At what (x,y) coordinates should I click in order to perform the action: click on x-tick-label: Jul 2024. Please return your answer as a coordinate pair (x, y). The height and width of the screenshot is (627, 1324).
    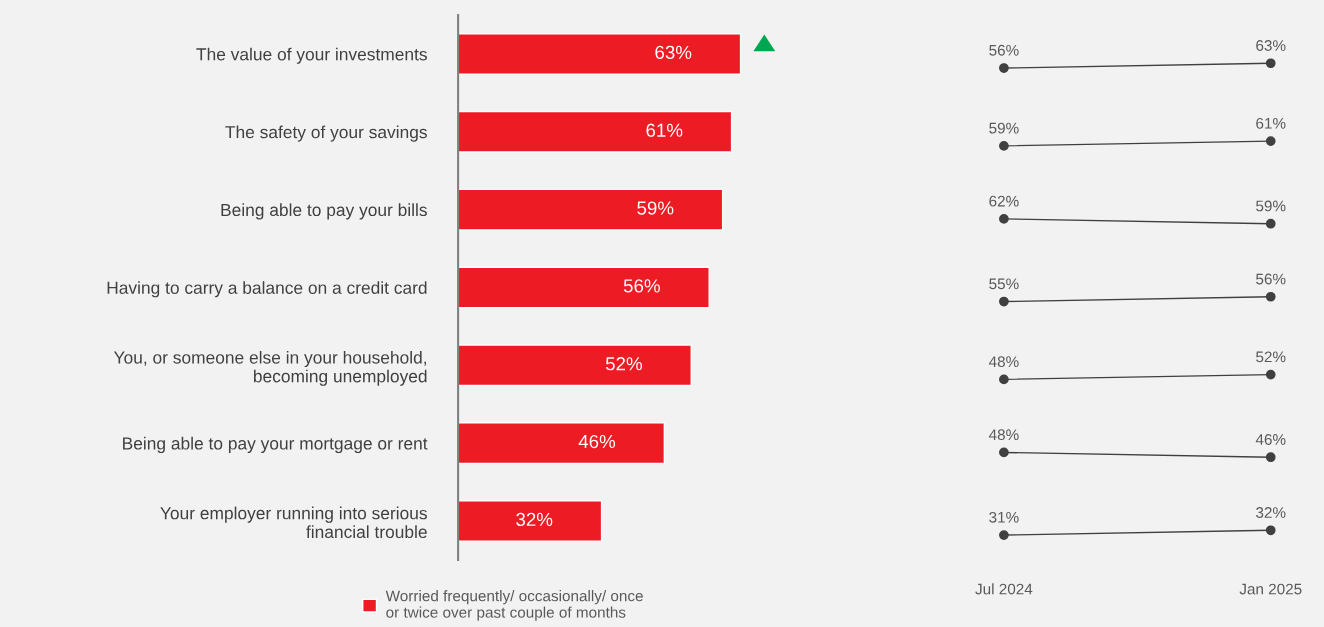
    Looking at the image, I should click on (1004, 589).